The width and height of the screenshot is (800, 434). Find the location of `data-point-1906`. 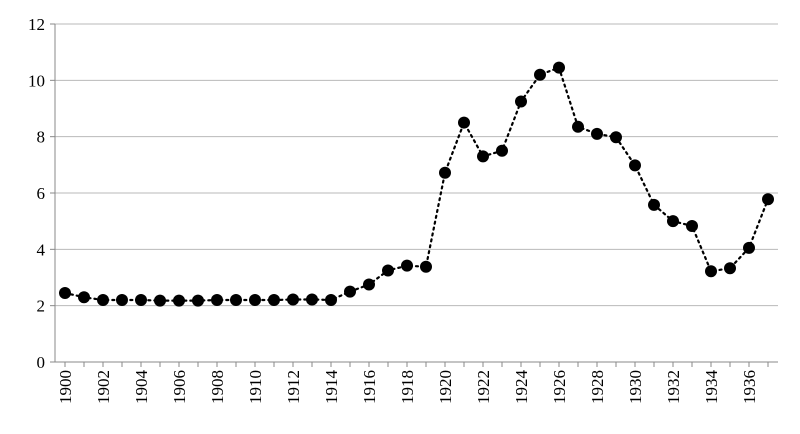

data-point-1906 is located at coordinates (179, 300).